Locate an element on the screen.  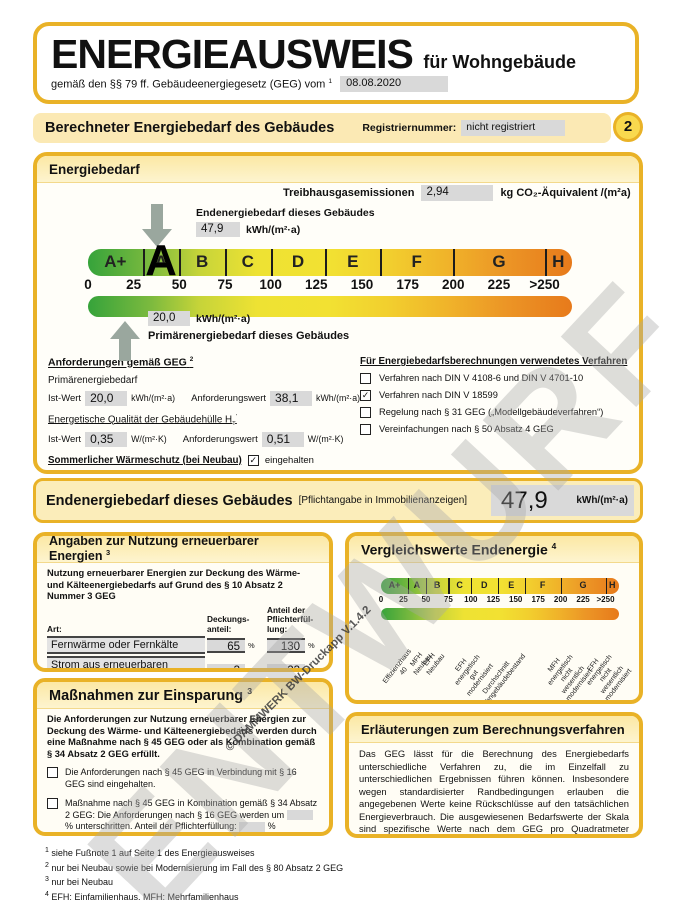
primaerenergie-arrow-up-icon is located at coordinates (124, 341).